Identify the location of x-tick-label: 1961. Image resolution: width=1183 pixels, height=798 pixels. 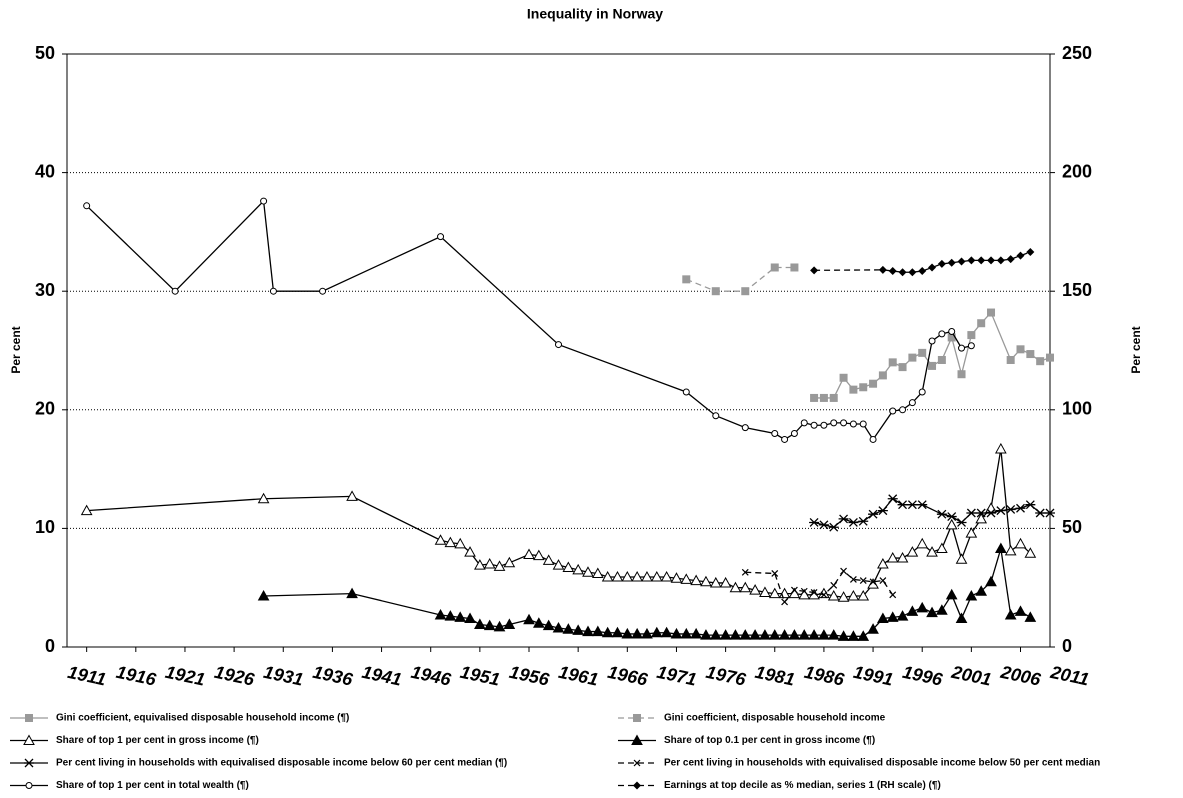
(578, 676).